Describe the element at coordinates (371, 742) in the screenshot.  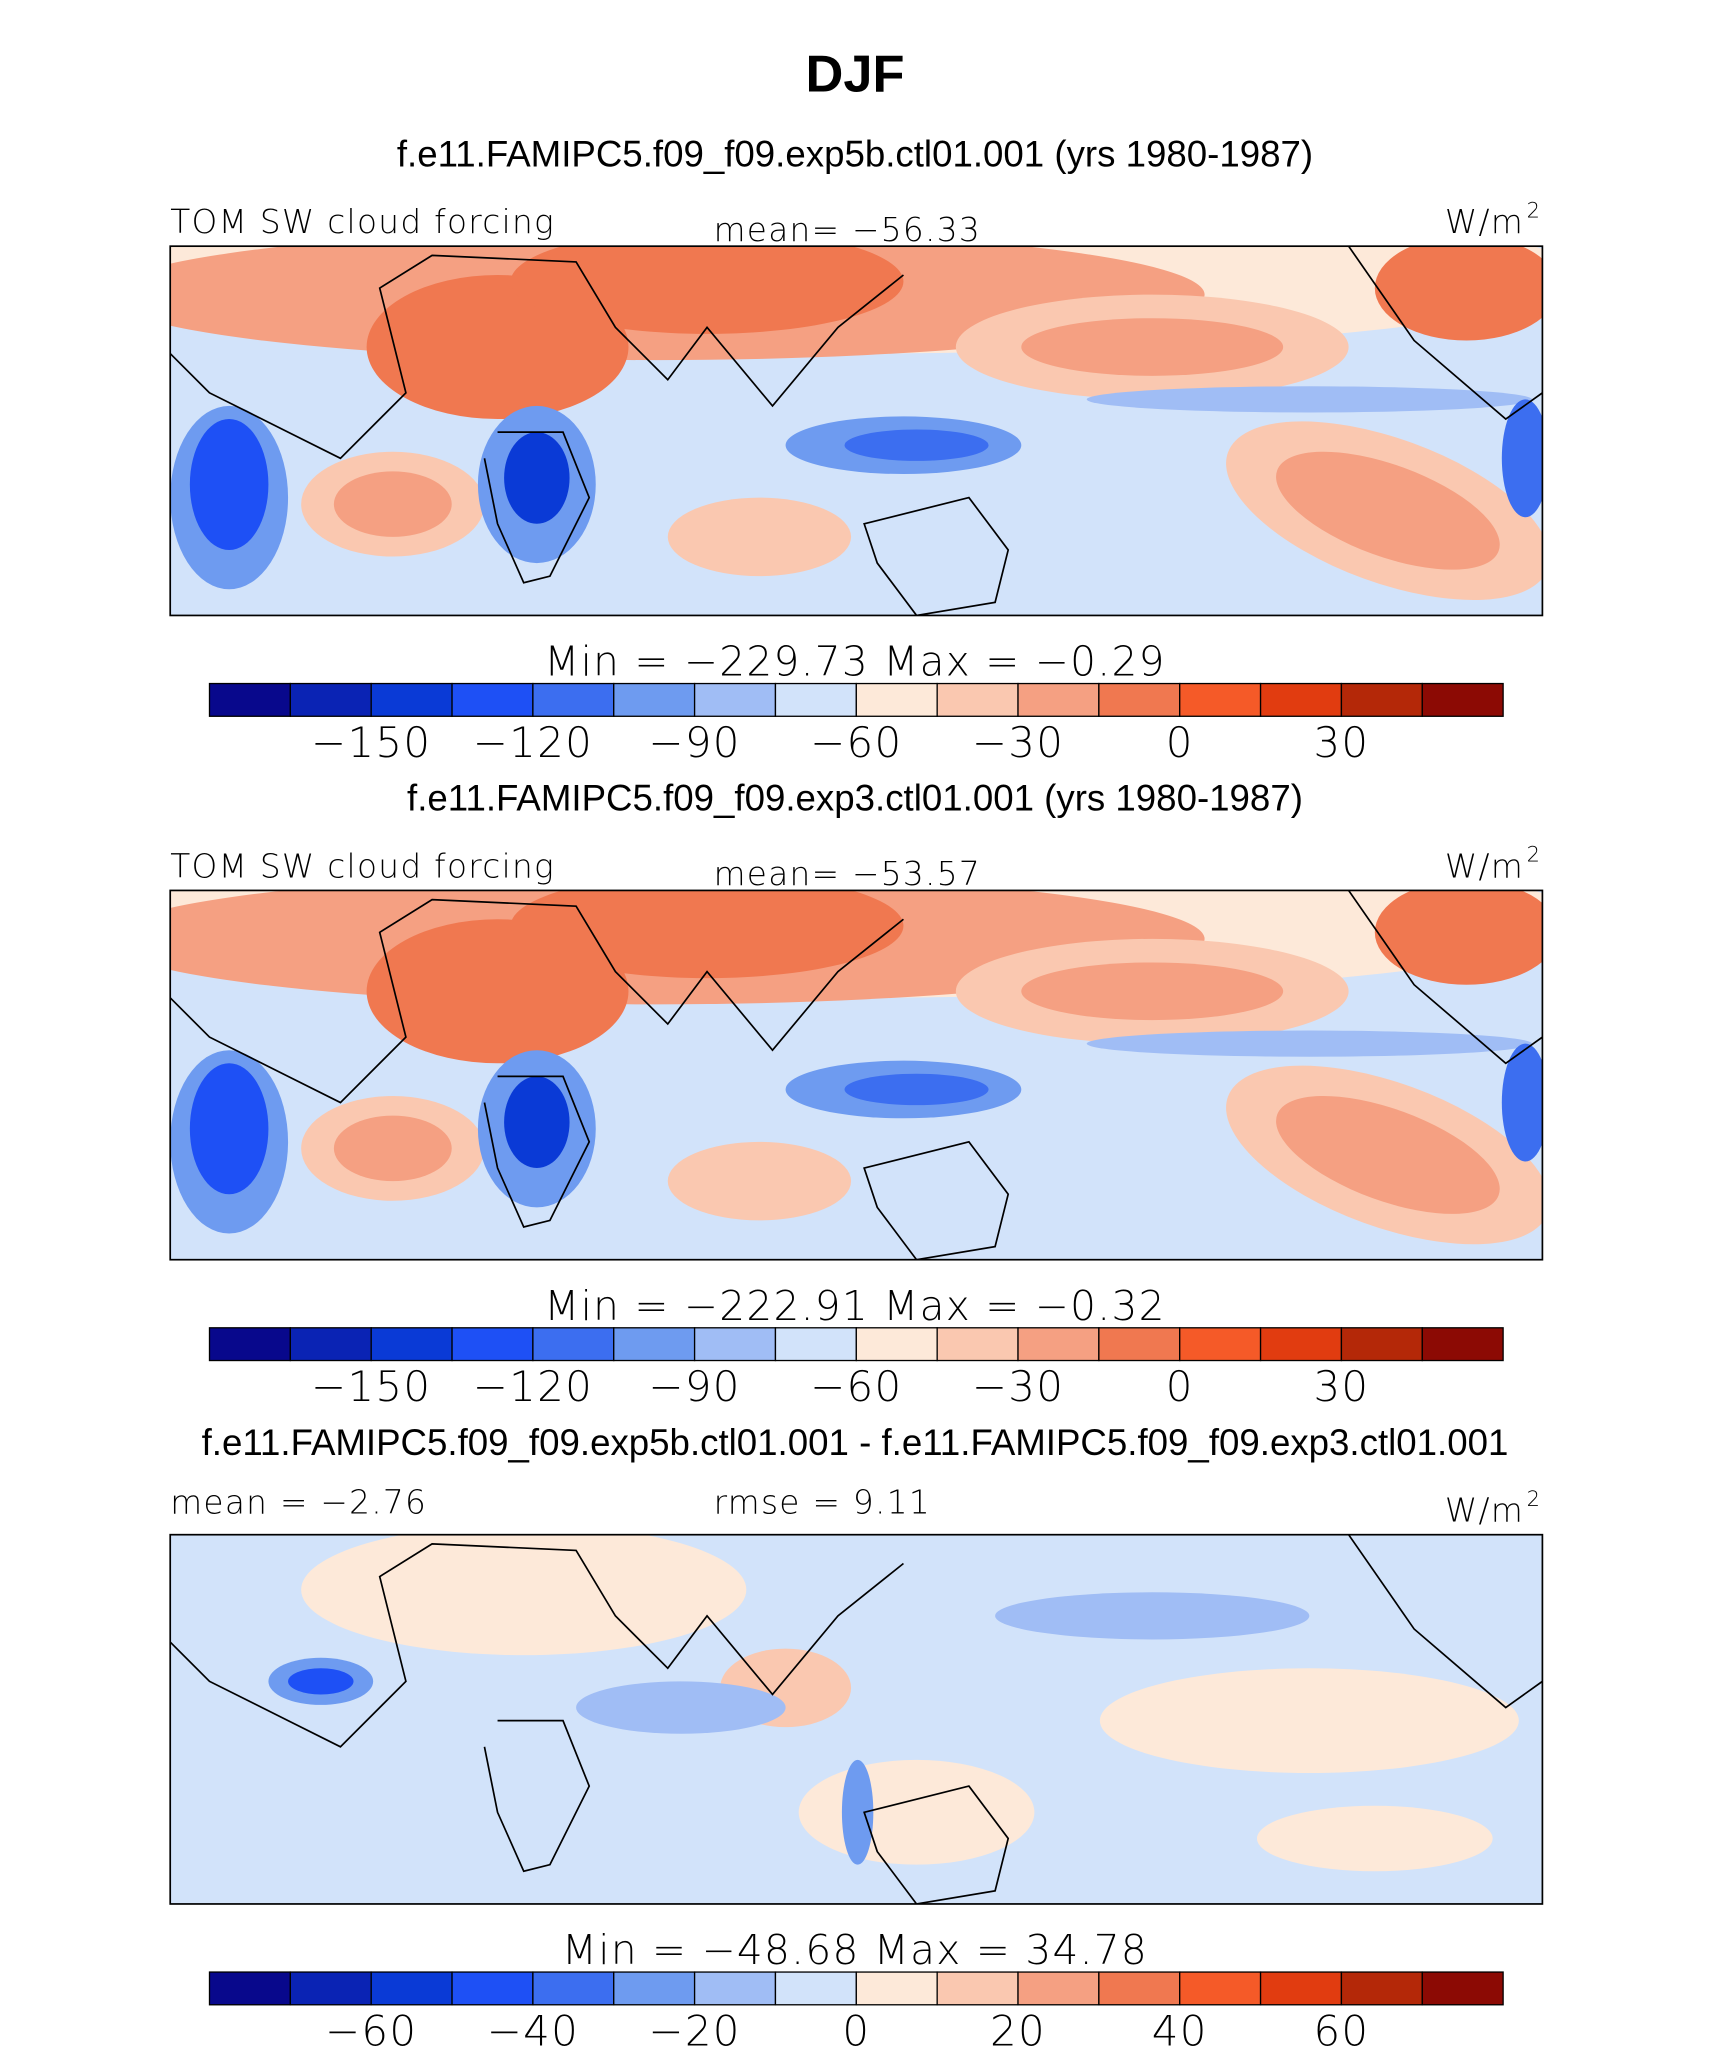
I see `colorbar-tick-label: −150` at that location.